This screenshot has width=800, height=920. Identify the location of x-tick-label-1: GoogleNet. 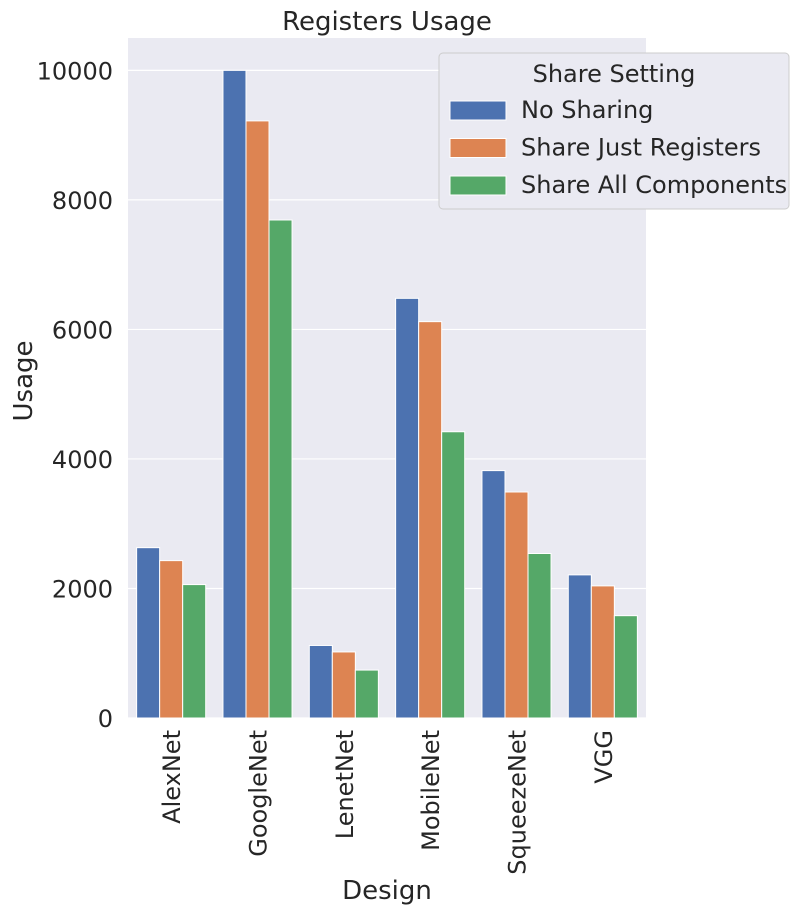
(259, 793).